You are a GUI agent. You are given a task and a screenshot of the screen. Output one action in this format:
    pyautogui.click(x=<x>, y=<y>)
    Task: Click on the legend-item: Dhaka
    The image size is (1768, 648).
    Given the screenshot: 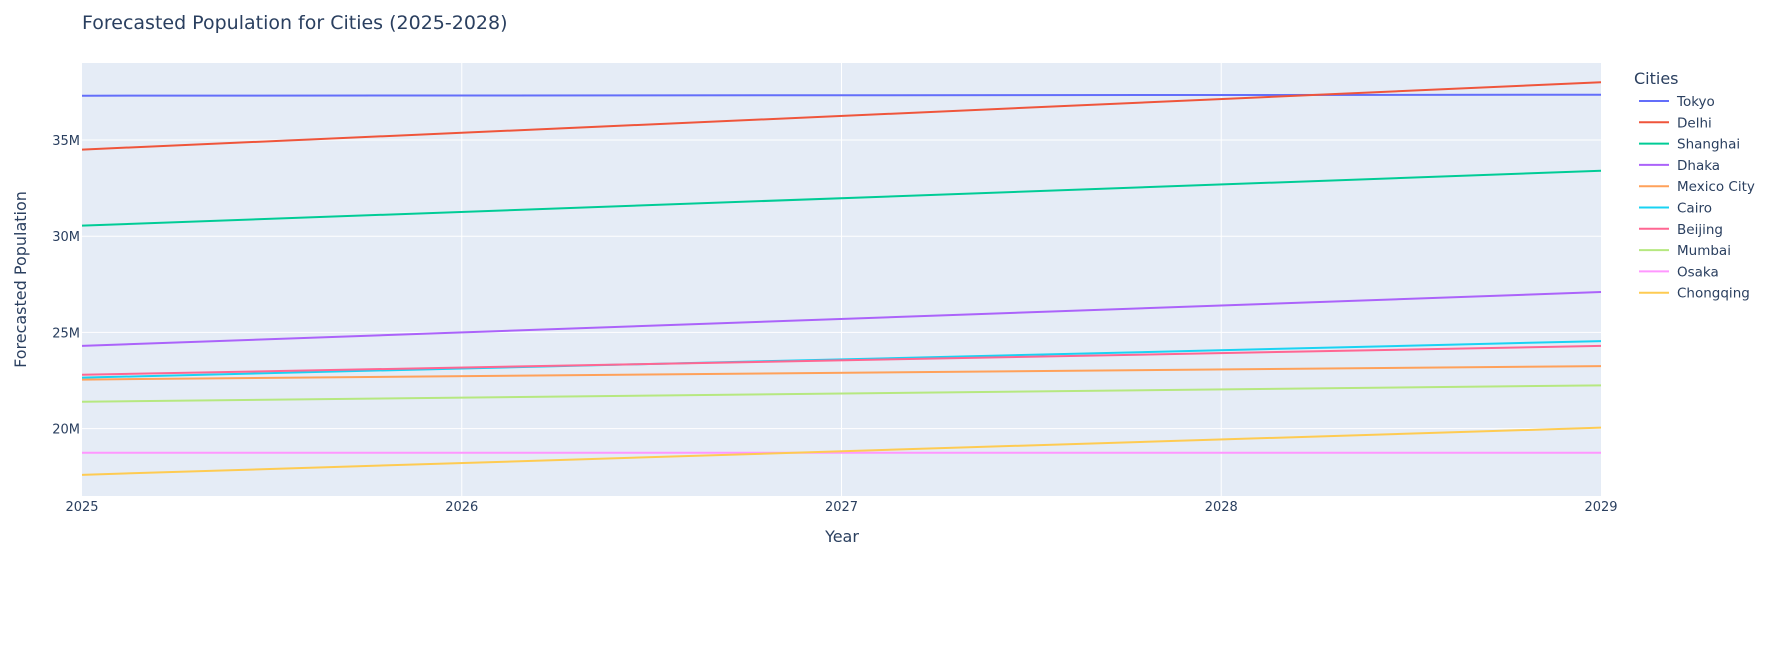 What is the action you would take?
    pyautogui.click(x=1679, y=166)
    